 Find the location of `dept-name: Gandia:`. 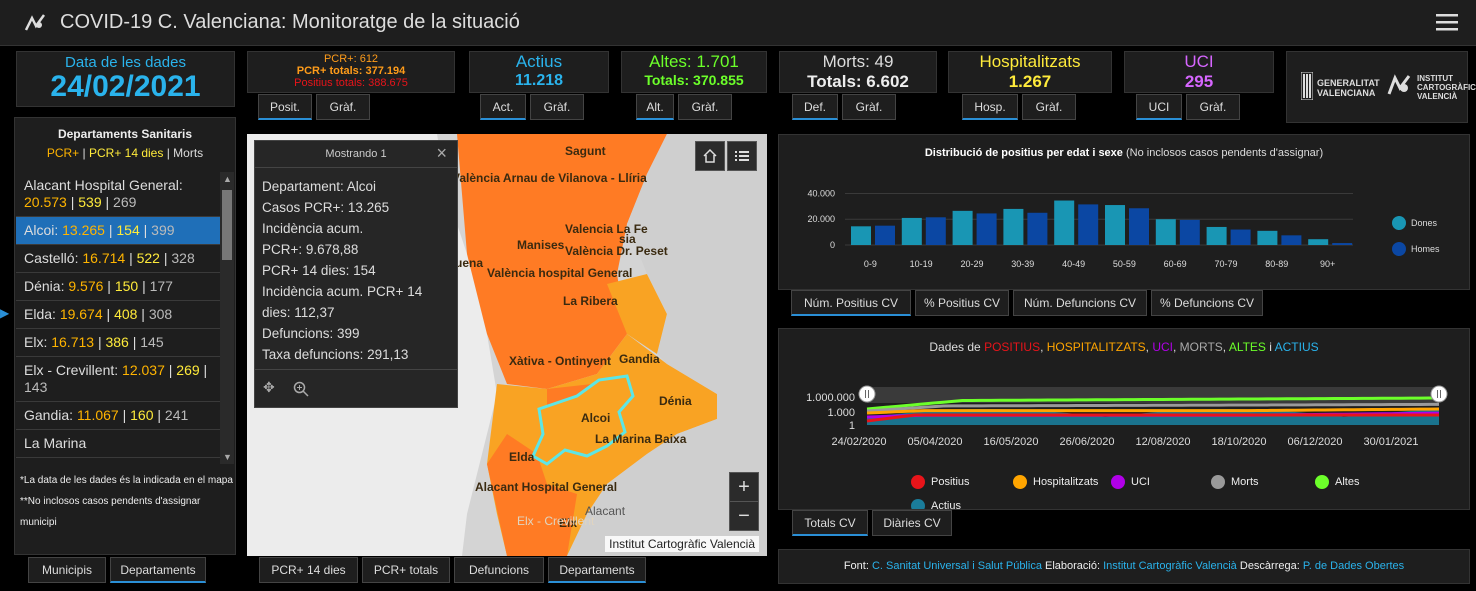

dept-name: Gandia: is located at coordinates (49, 415).